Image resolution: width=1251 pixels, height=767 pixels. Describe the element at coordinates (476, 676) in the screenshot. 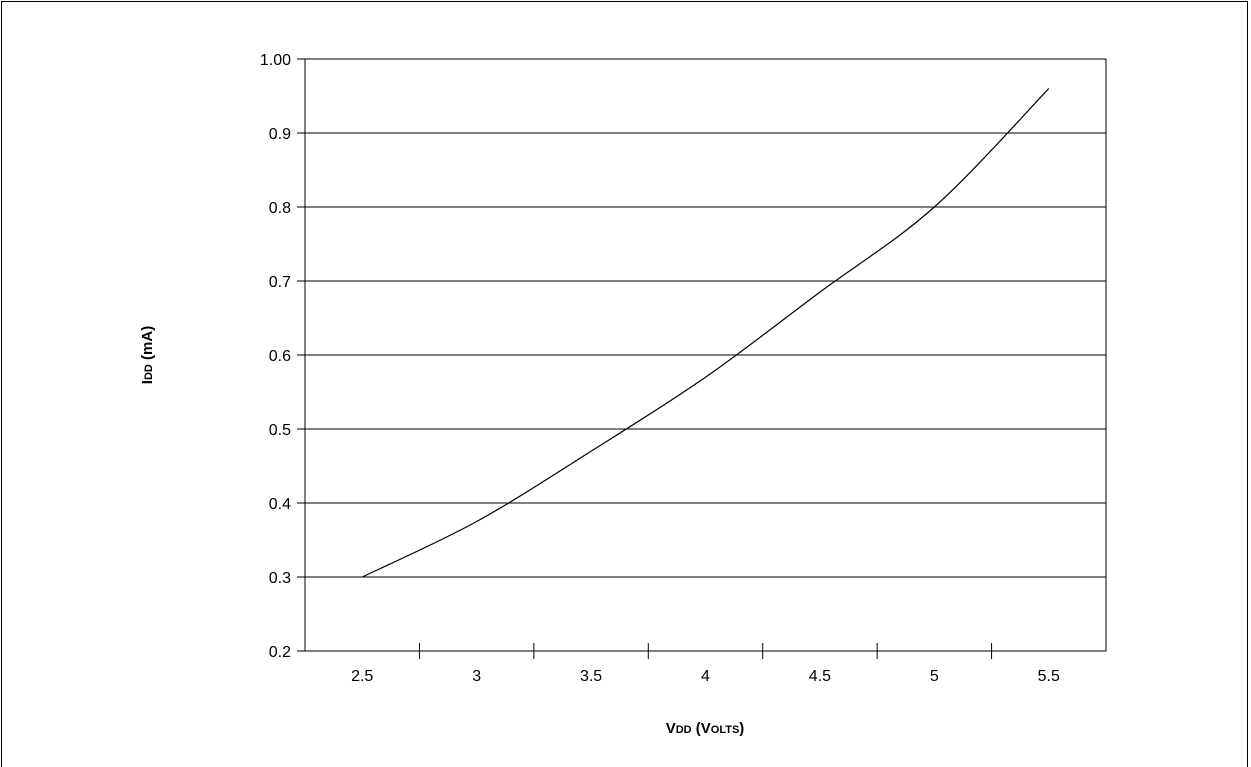

I see `x-tick-label: 3` at that location.